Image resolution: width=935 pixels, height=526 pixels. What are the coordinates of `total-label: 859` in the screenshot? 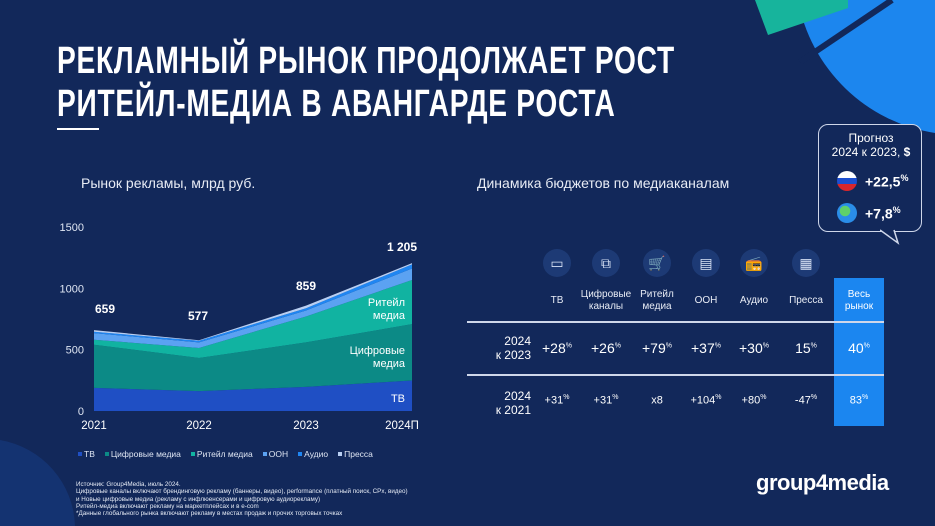 It's located at (306, 286).